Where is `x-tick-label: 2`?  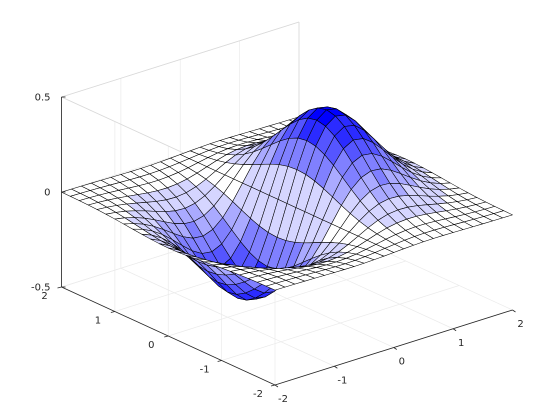 x-tick-label: 2 is located at coordinates (520, 324).